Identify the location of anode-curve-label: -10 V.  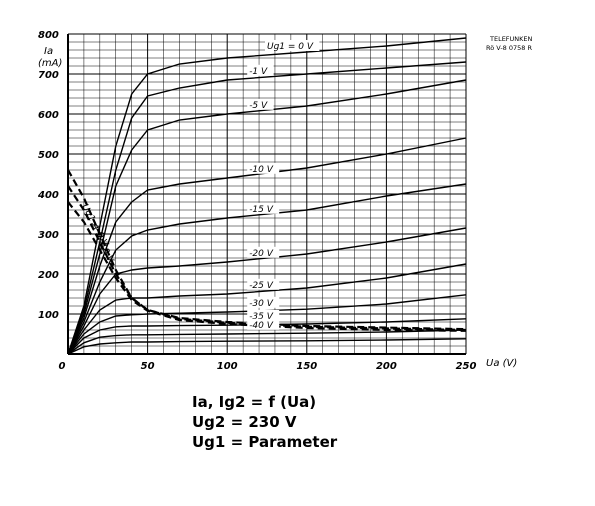
(261, 170).